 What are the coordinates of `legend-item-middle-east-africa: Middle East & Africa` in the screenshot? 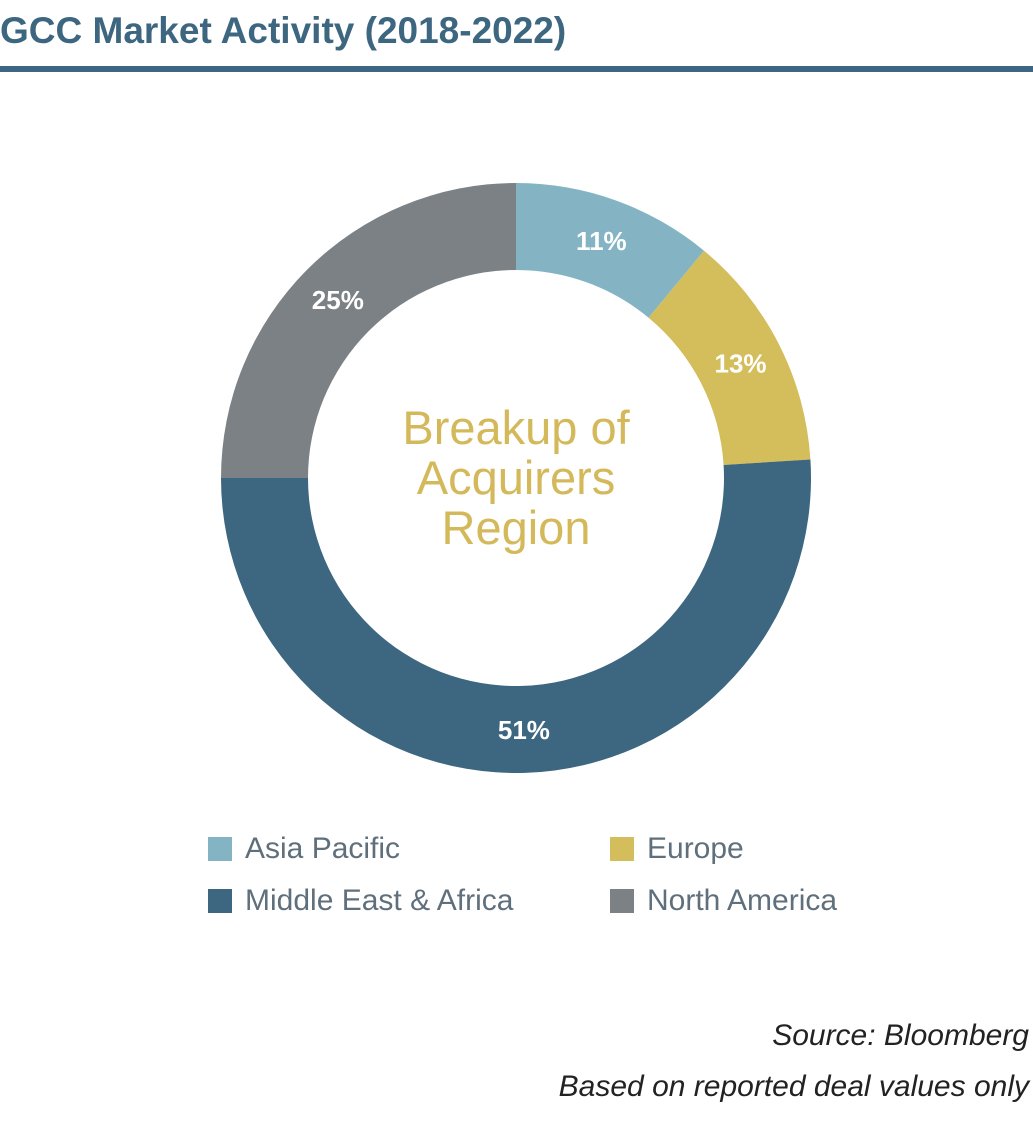 It's located at (360, 901).